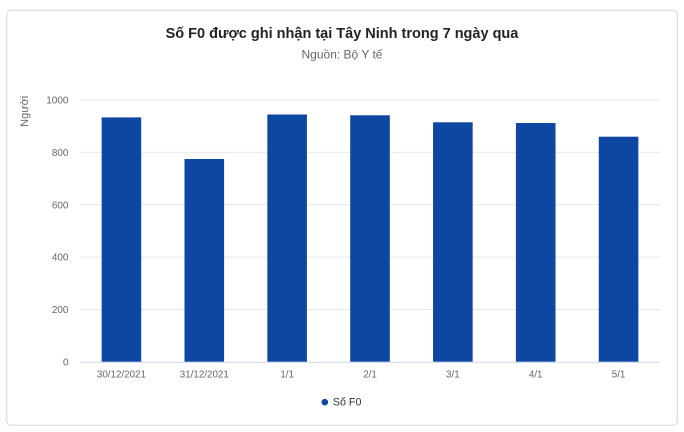 This screenshot has height=432, width=684. Describe the element at coordinates (536, 375) in the screenshot. I see `svg-text: 4/1` at that location.